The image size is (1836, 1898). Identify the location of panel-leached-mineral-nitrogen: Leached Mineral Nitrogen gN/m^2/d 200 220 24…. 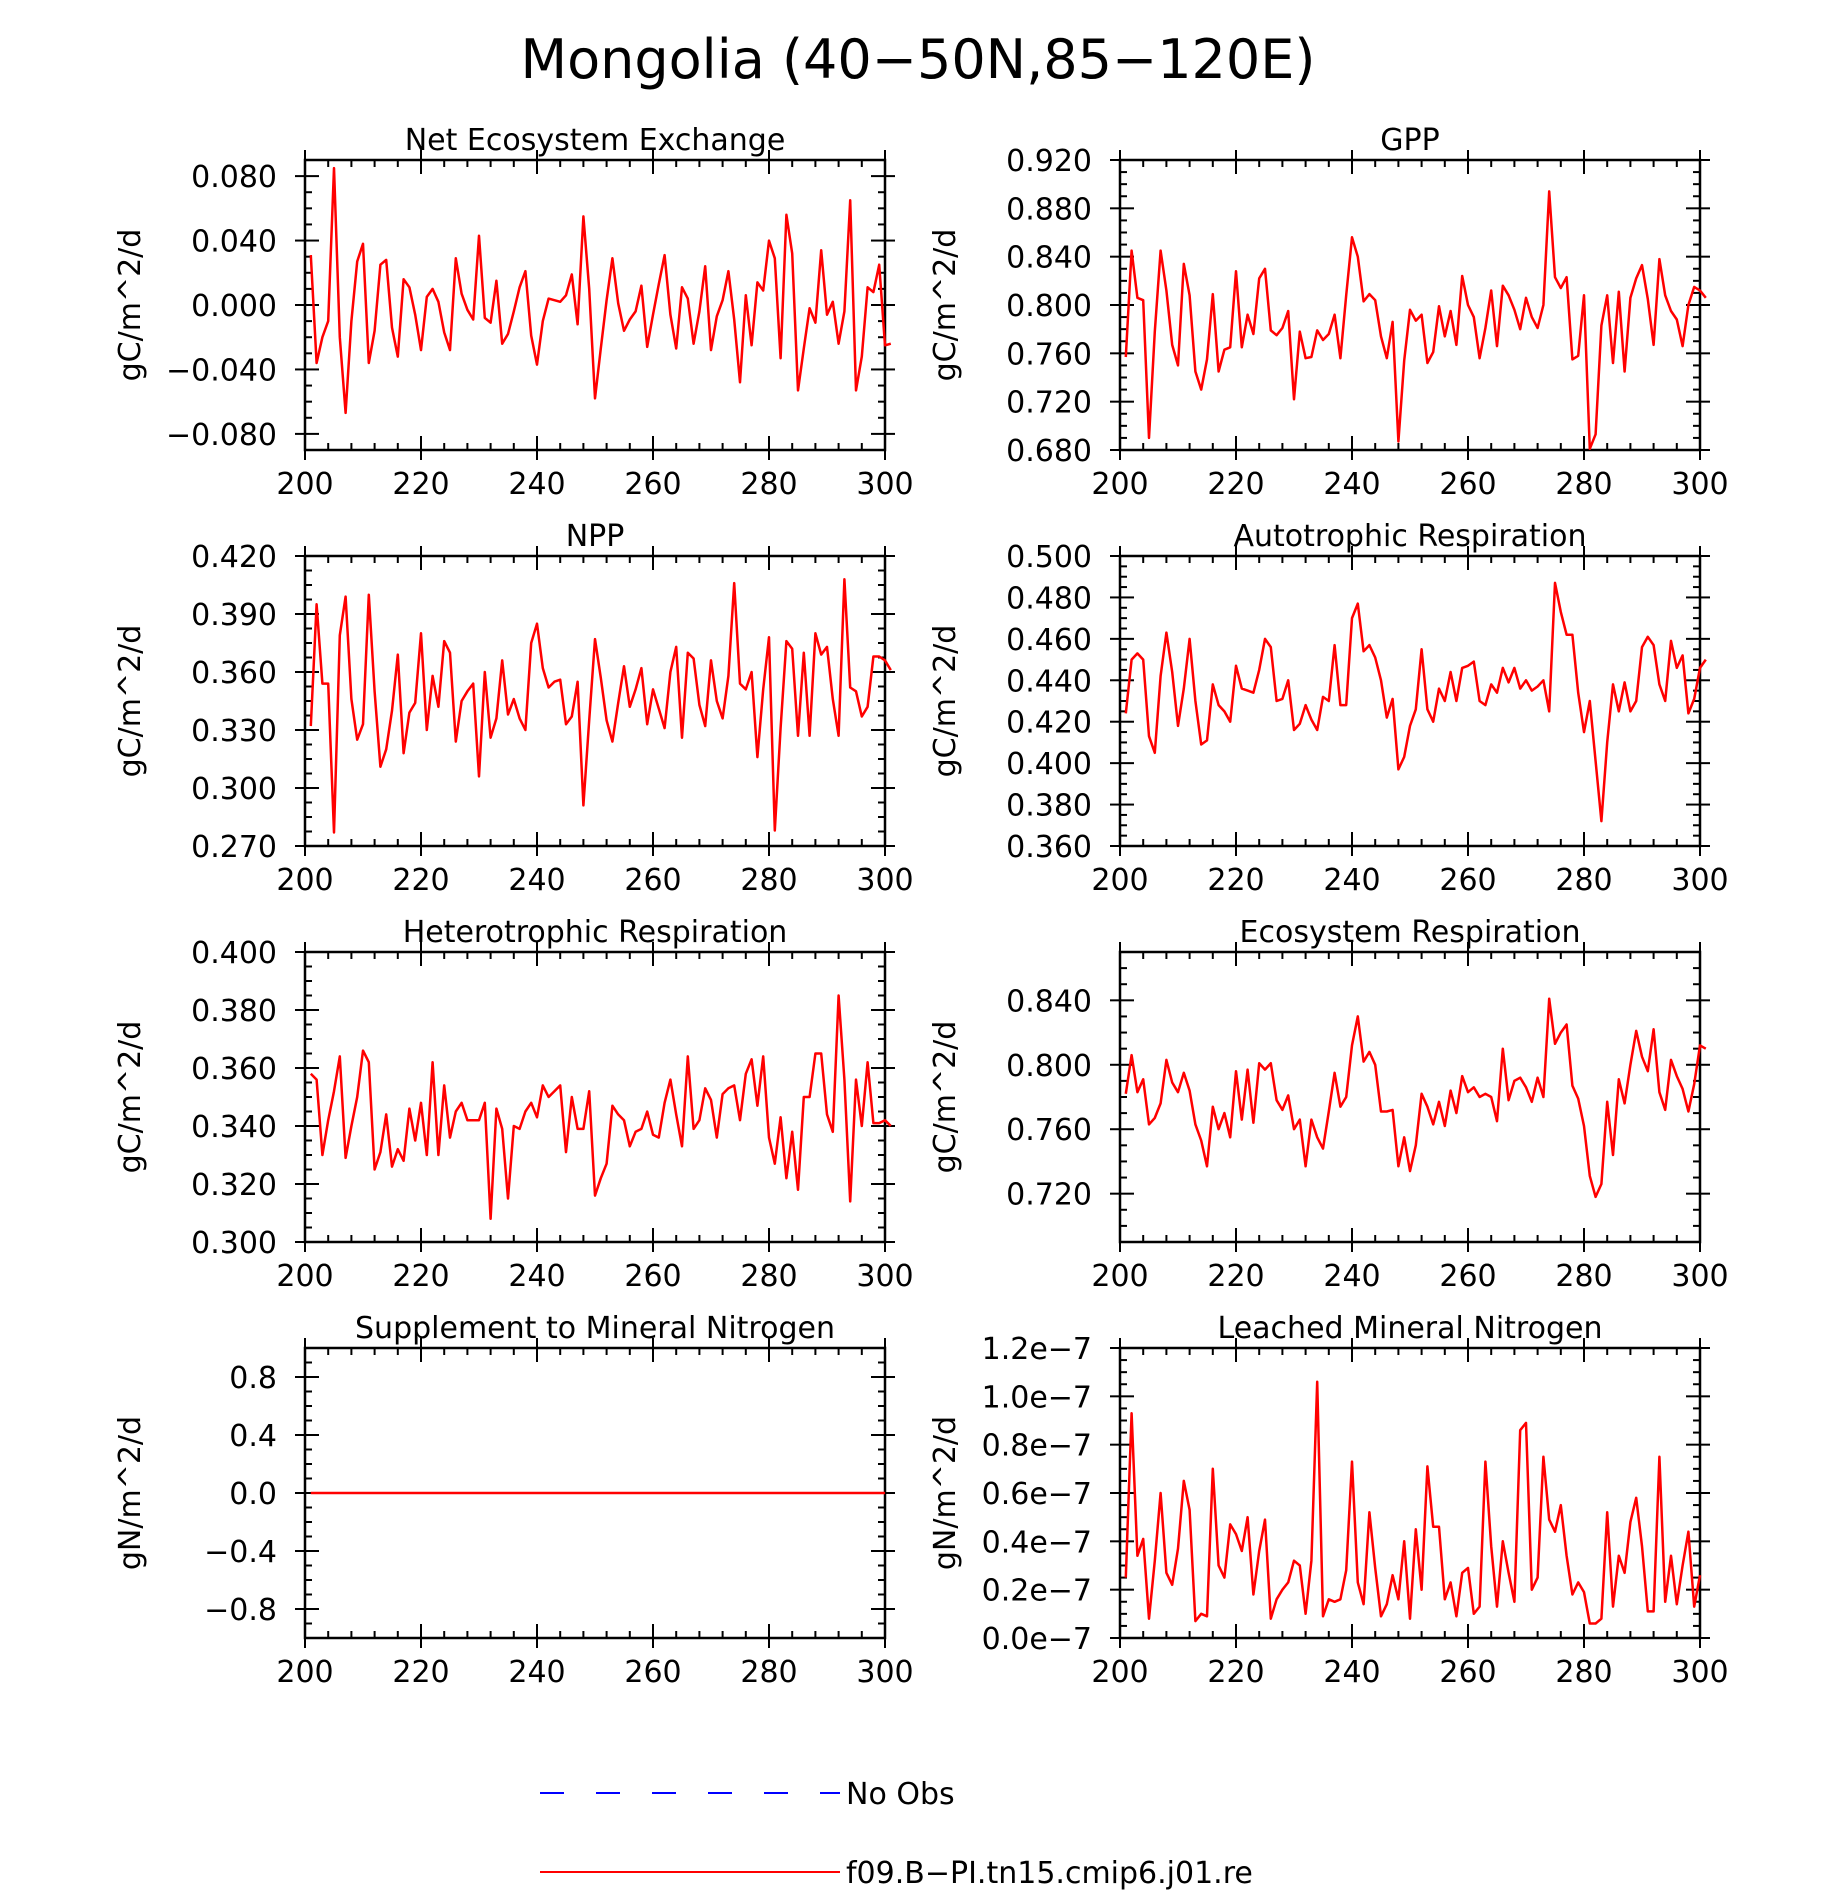
(1328, 1500).